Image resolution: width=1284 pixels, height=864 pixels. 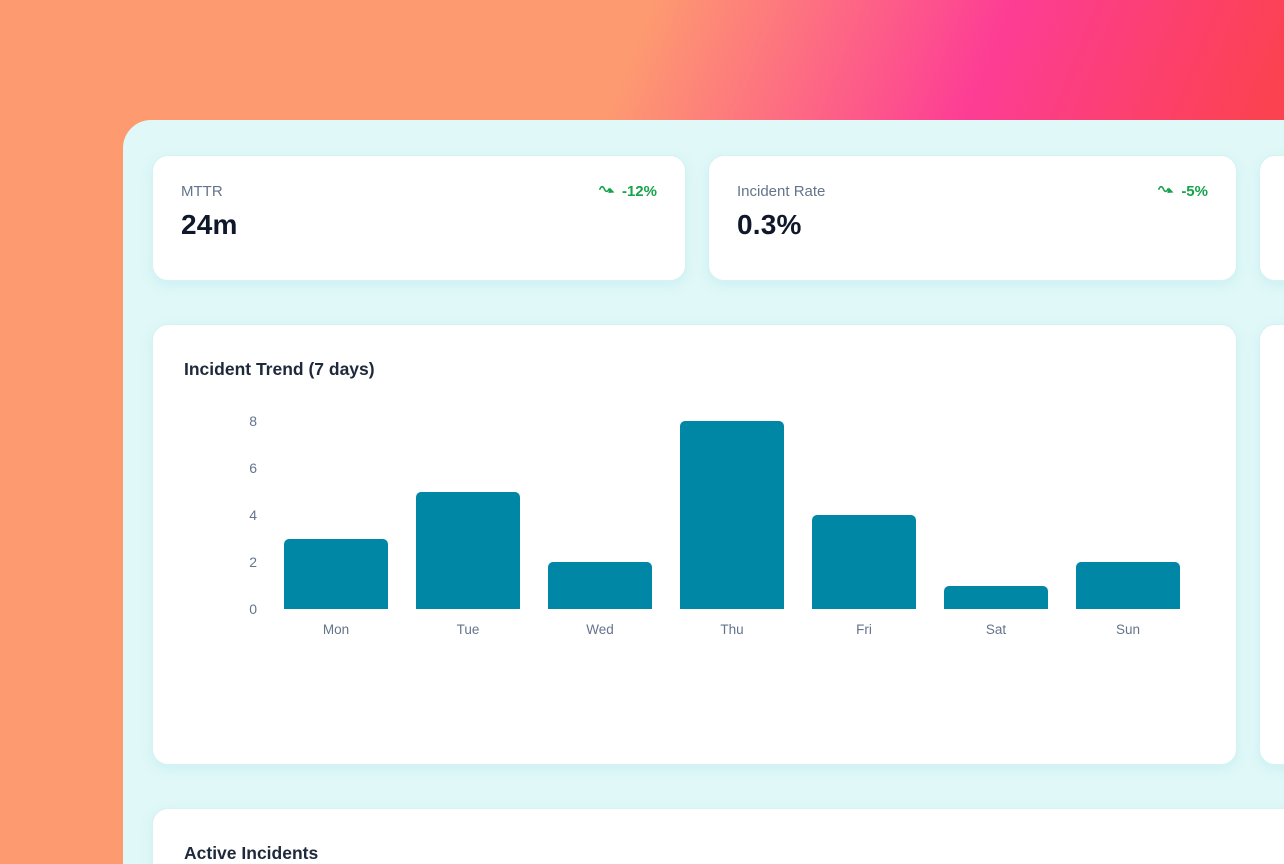 I want to click on chart-title: Incident Trend (7 days), so click(x=279, y=369).